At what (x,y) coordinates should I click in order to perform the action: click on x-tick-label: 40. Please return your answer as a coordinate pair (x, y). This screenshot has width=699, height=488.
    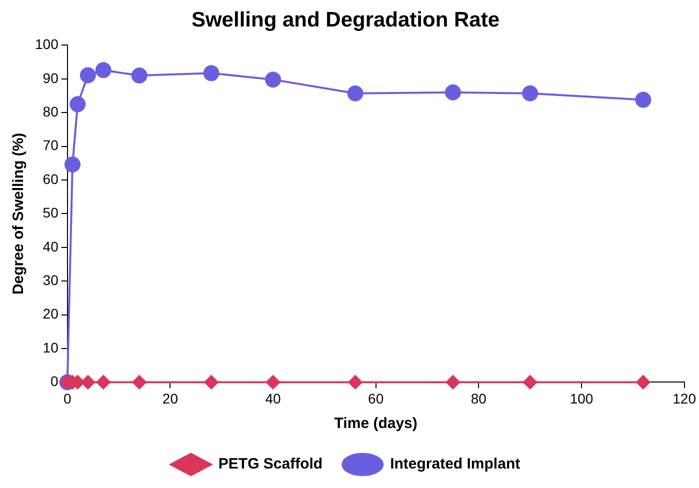
    Looking at the image, I should click on (273, 398).